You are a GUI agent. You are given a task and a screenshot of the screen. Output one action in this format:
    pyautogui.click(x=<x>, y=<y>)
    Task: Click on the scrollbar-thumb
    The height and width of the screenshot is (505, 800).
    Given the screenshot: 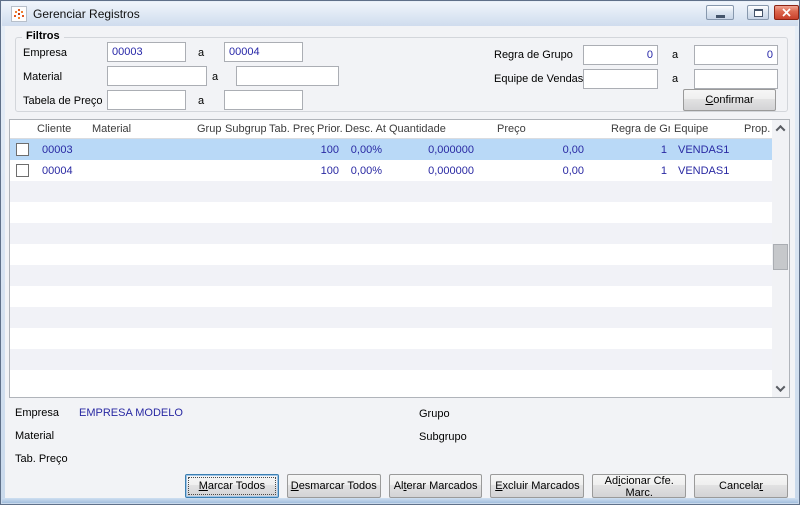 What is the action you would take?
    pyautogui.click(x=780, y=257)
    